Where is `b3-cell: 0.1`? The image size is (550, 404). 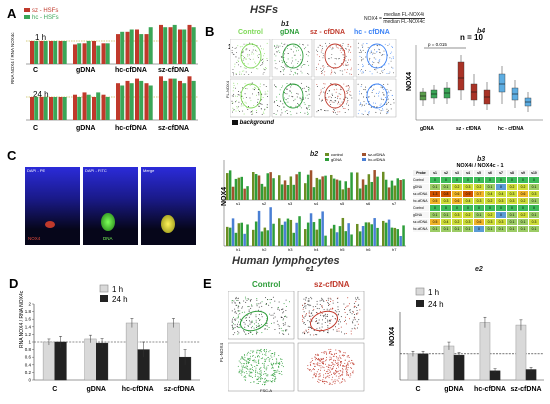 b3-cell: 0.1 is located at coordinates (468, 229).